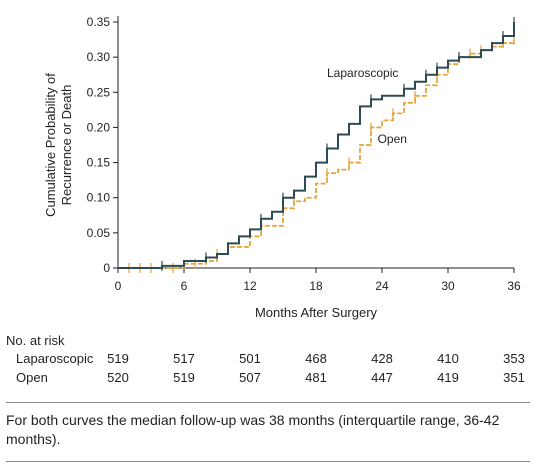  Describe the element at coordinates (106, 268) in the screenshot. I see `y-tick-label: 0` at that location.